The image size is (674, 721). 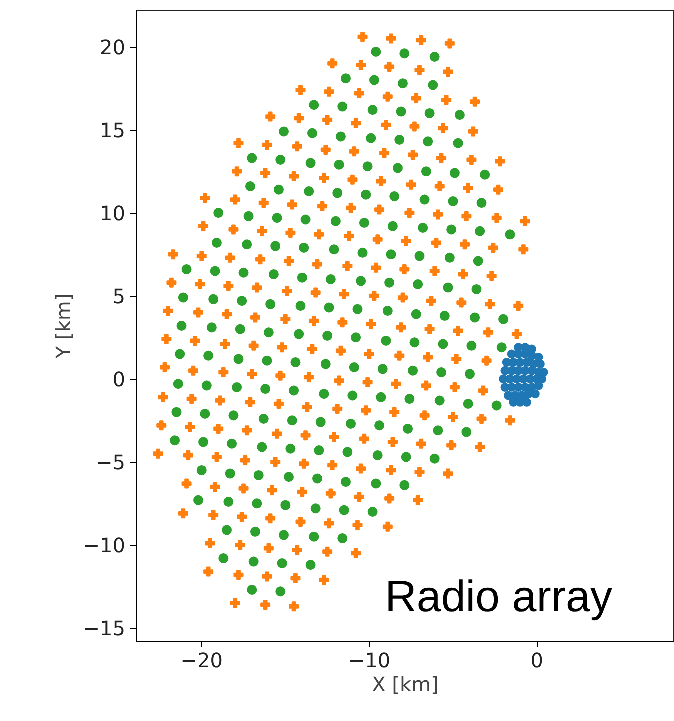 What do you see at coordinates (104, 546) in the screenshot?
I see `y-tick-label: −10` at bounding box center [104, 546].